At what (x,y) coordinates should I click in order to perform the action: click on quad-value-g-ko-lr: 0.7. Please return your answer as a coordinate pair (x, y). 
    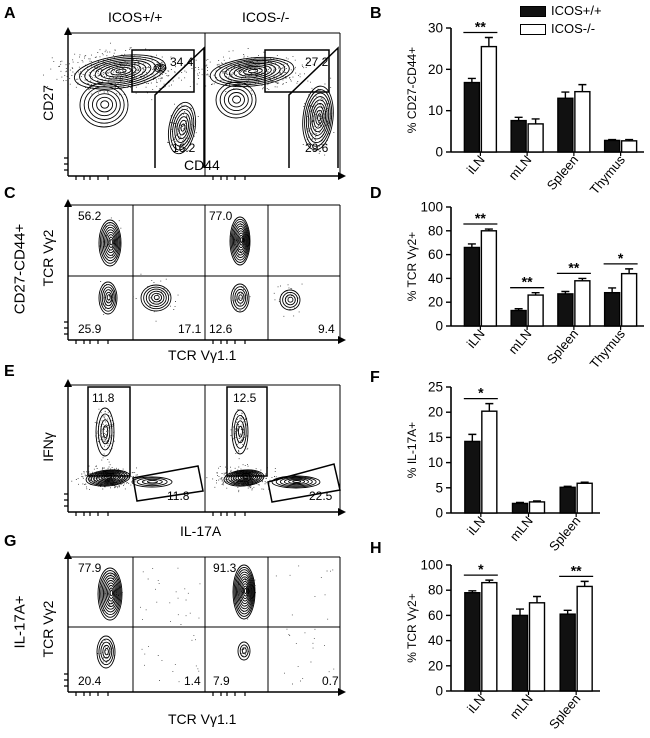
    Looking at the image, I should click on (330, 681).